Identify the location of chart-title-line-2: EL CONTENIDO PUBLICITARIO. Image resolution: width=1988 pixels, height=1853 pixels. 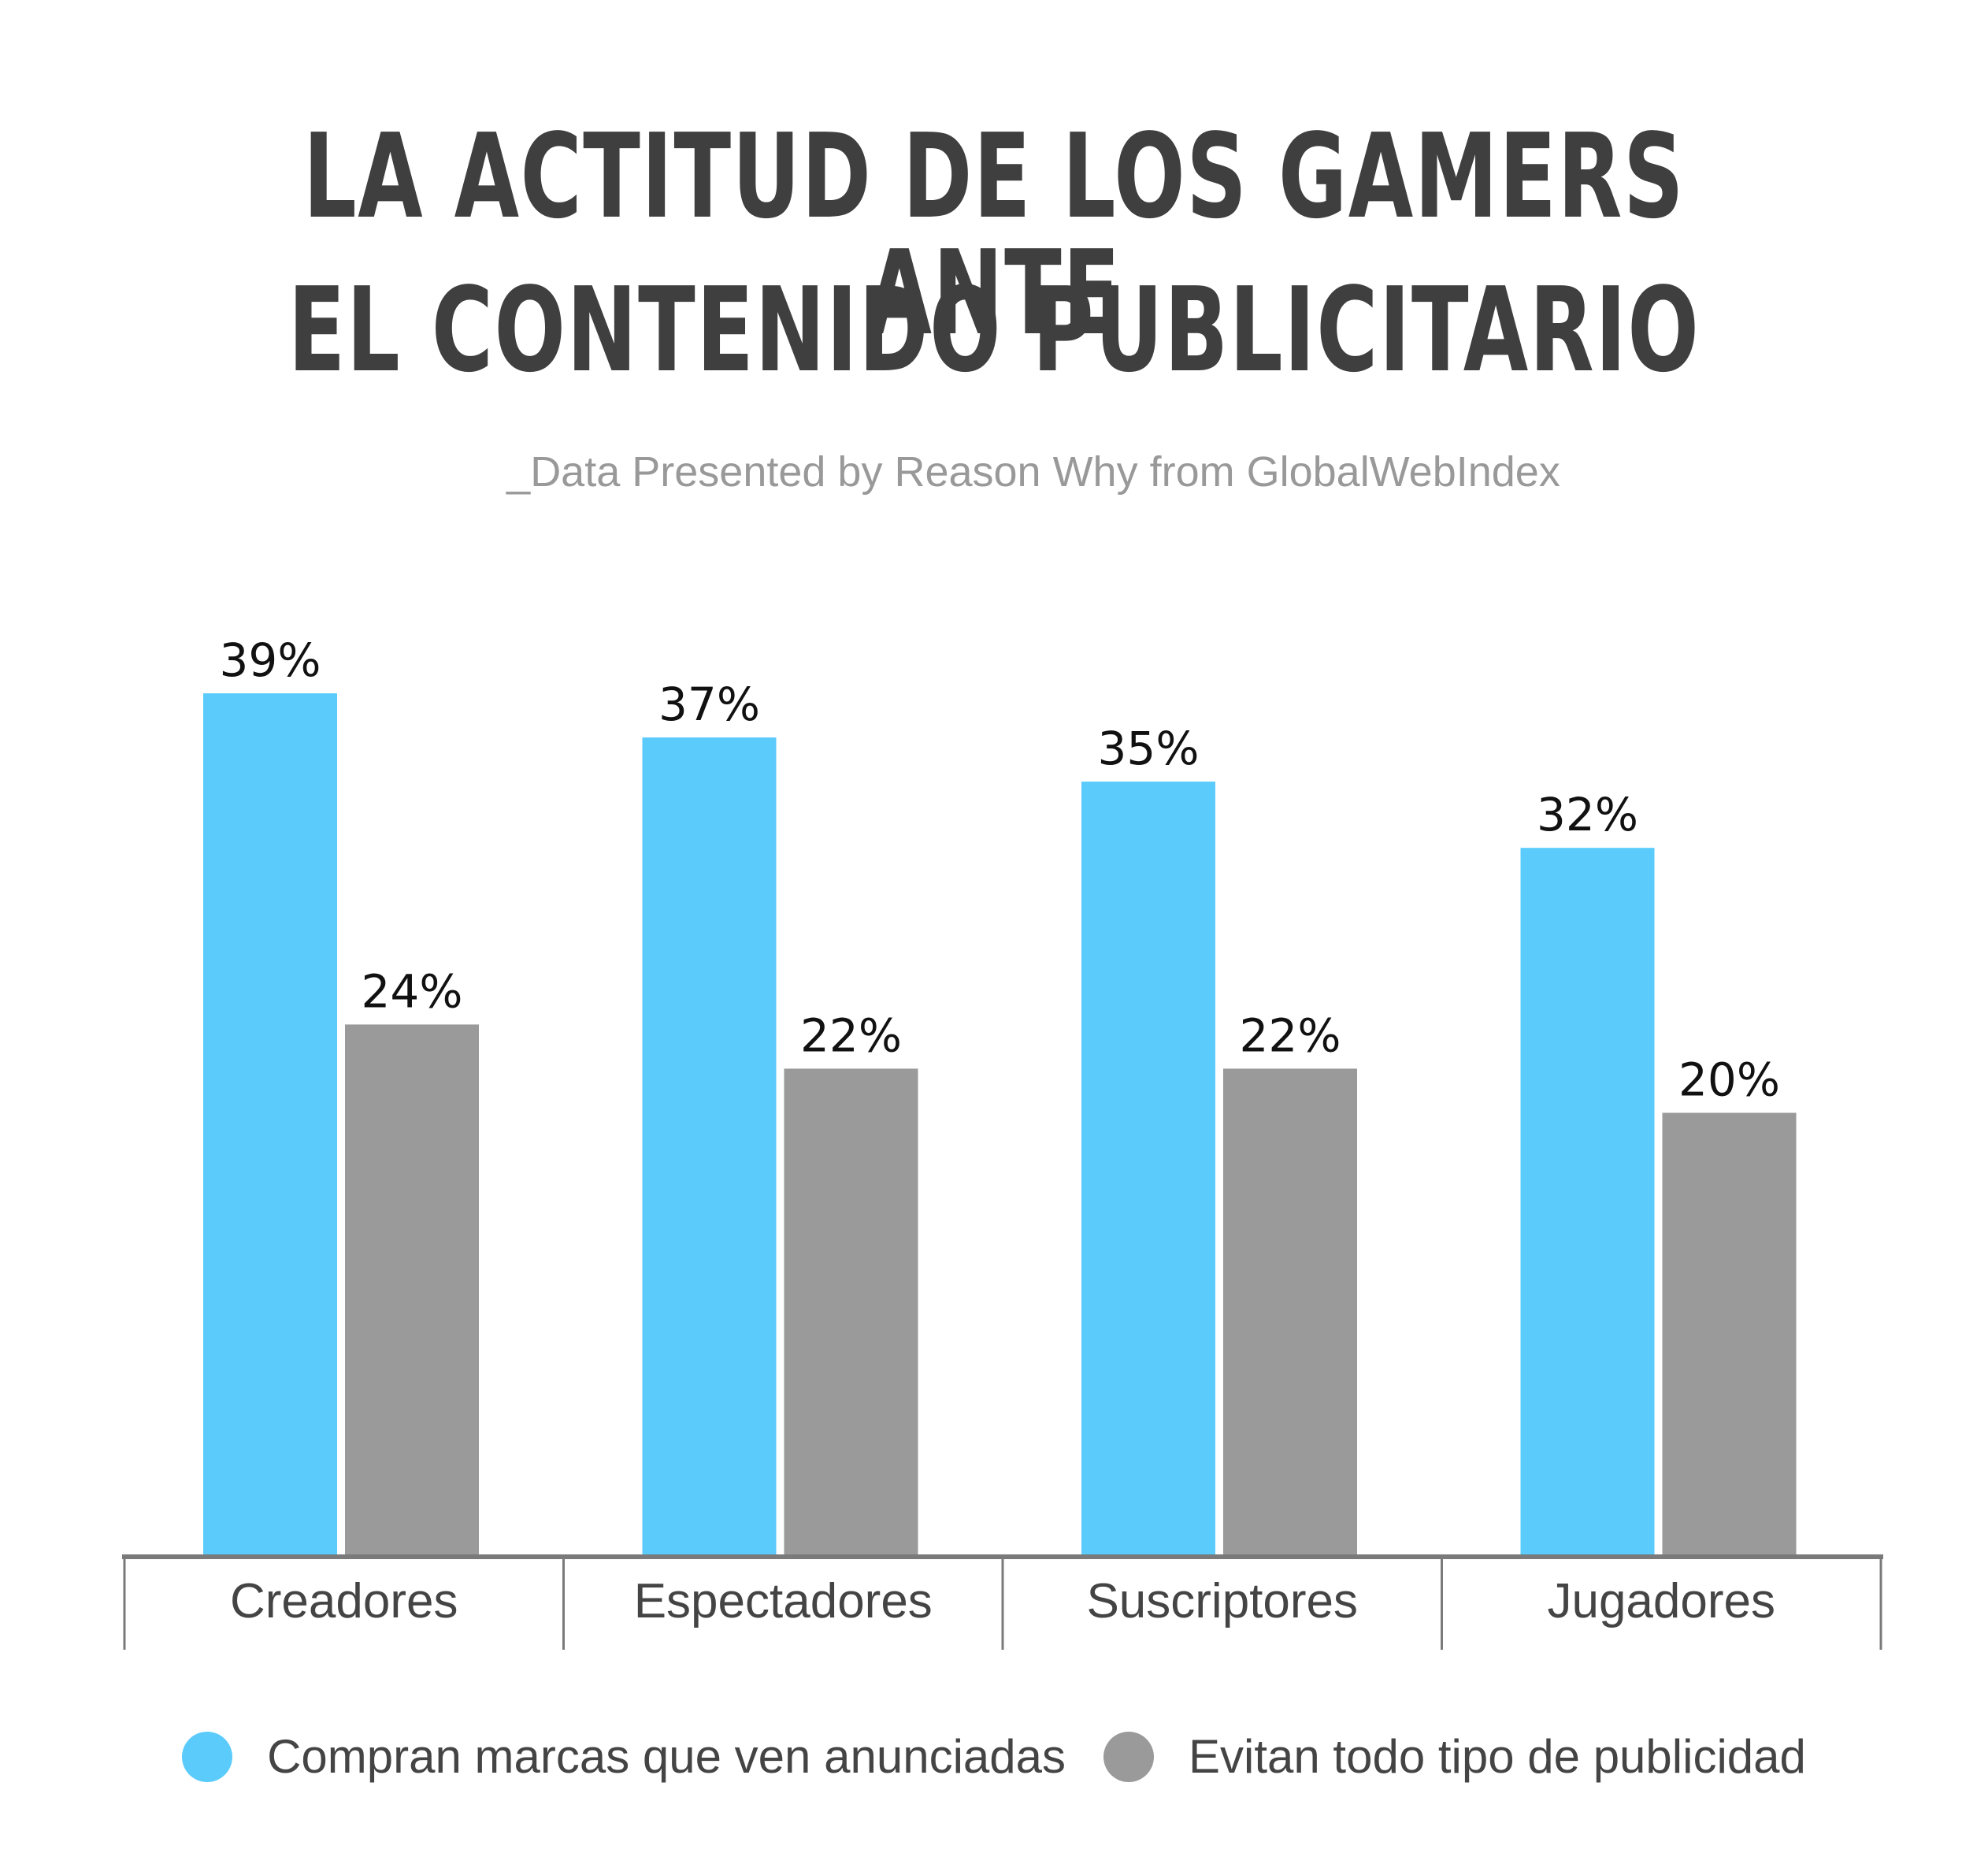
(994, 330).